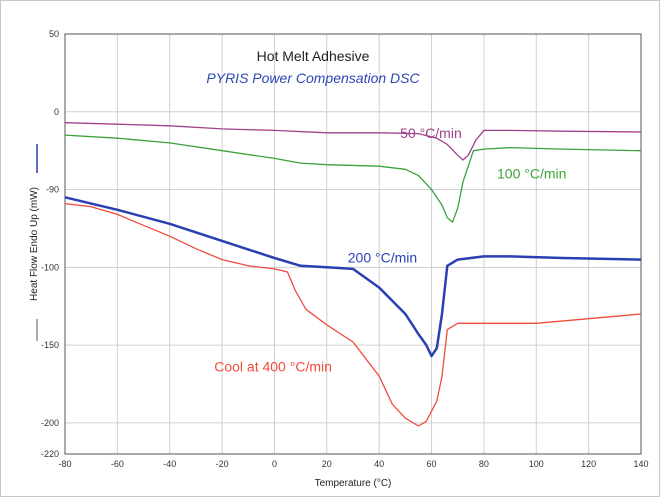 This screenshot has height=497, width=660. I want to click on x-tick-label: -20, so click(222, 464).